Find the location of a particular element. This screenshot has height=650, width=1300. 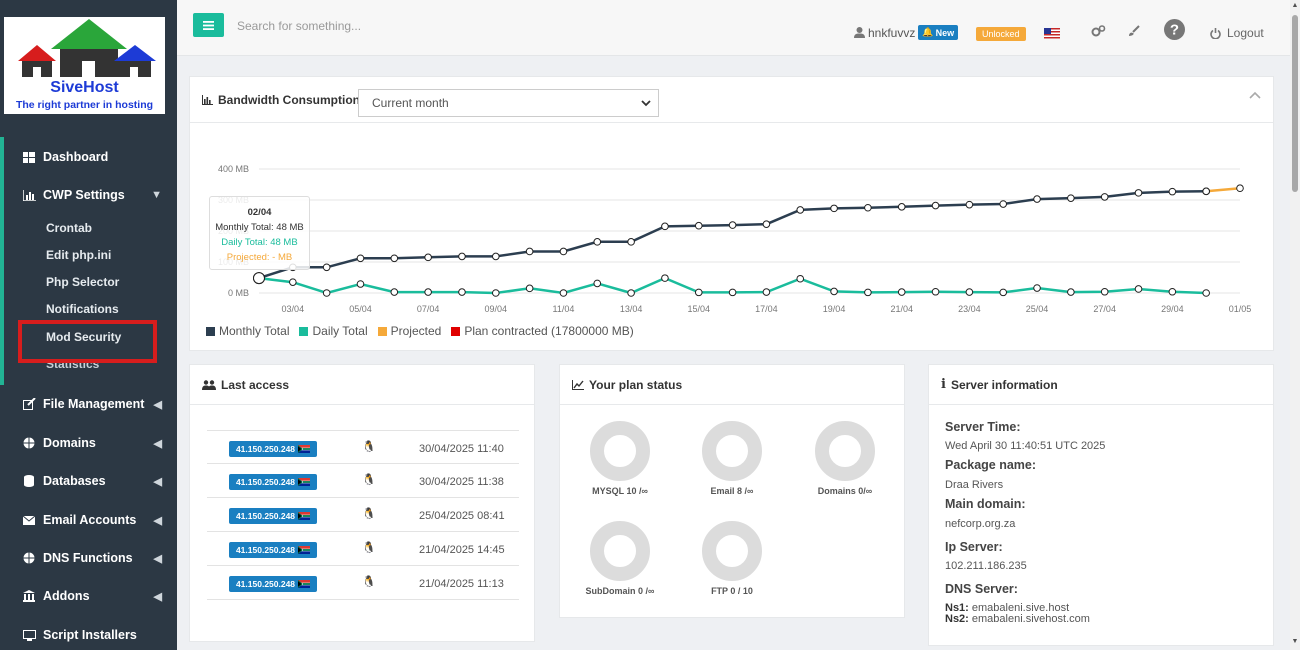

sidebar-sub-mod-security: Mod Security is located at coordinates (84, 337).